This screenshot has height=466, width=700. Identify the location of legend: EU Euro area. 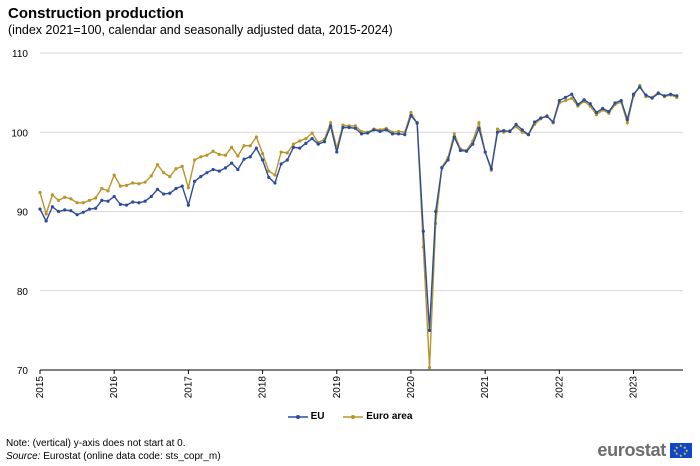
(350, 417).